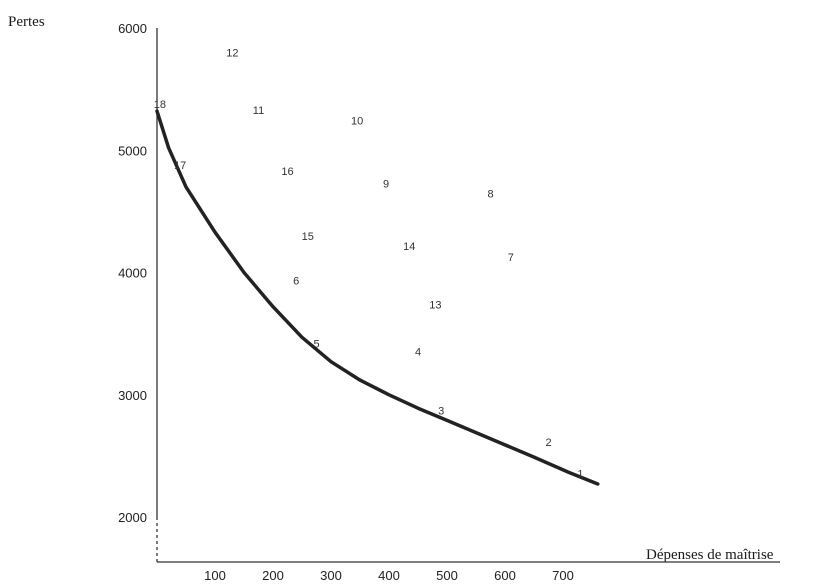  What do you see at coordinates (132, 150) in the screenshot?
I see `y-tick-label: 5000` at bounding box center [132, 150].